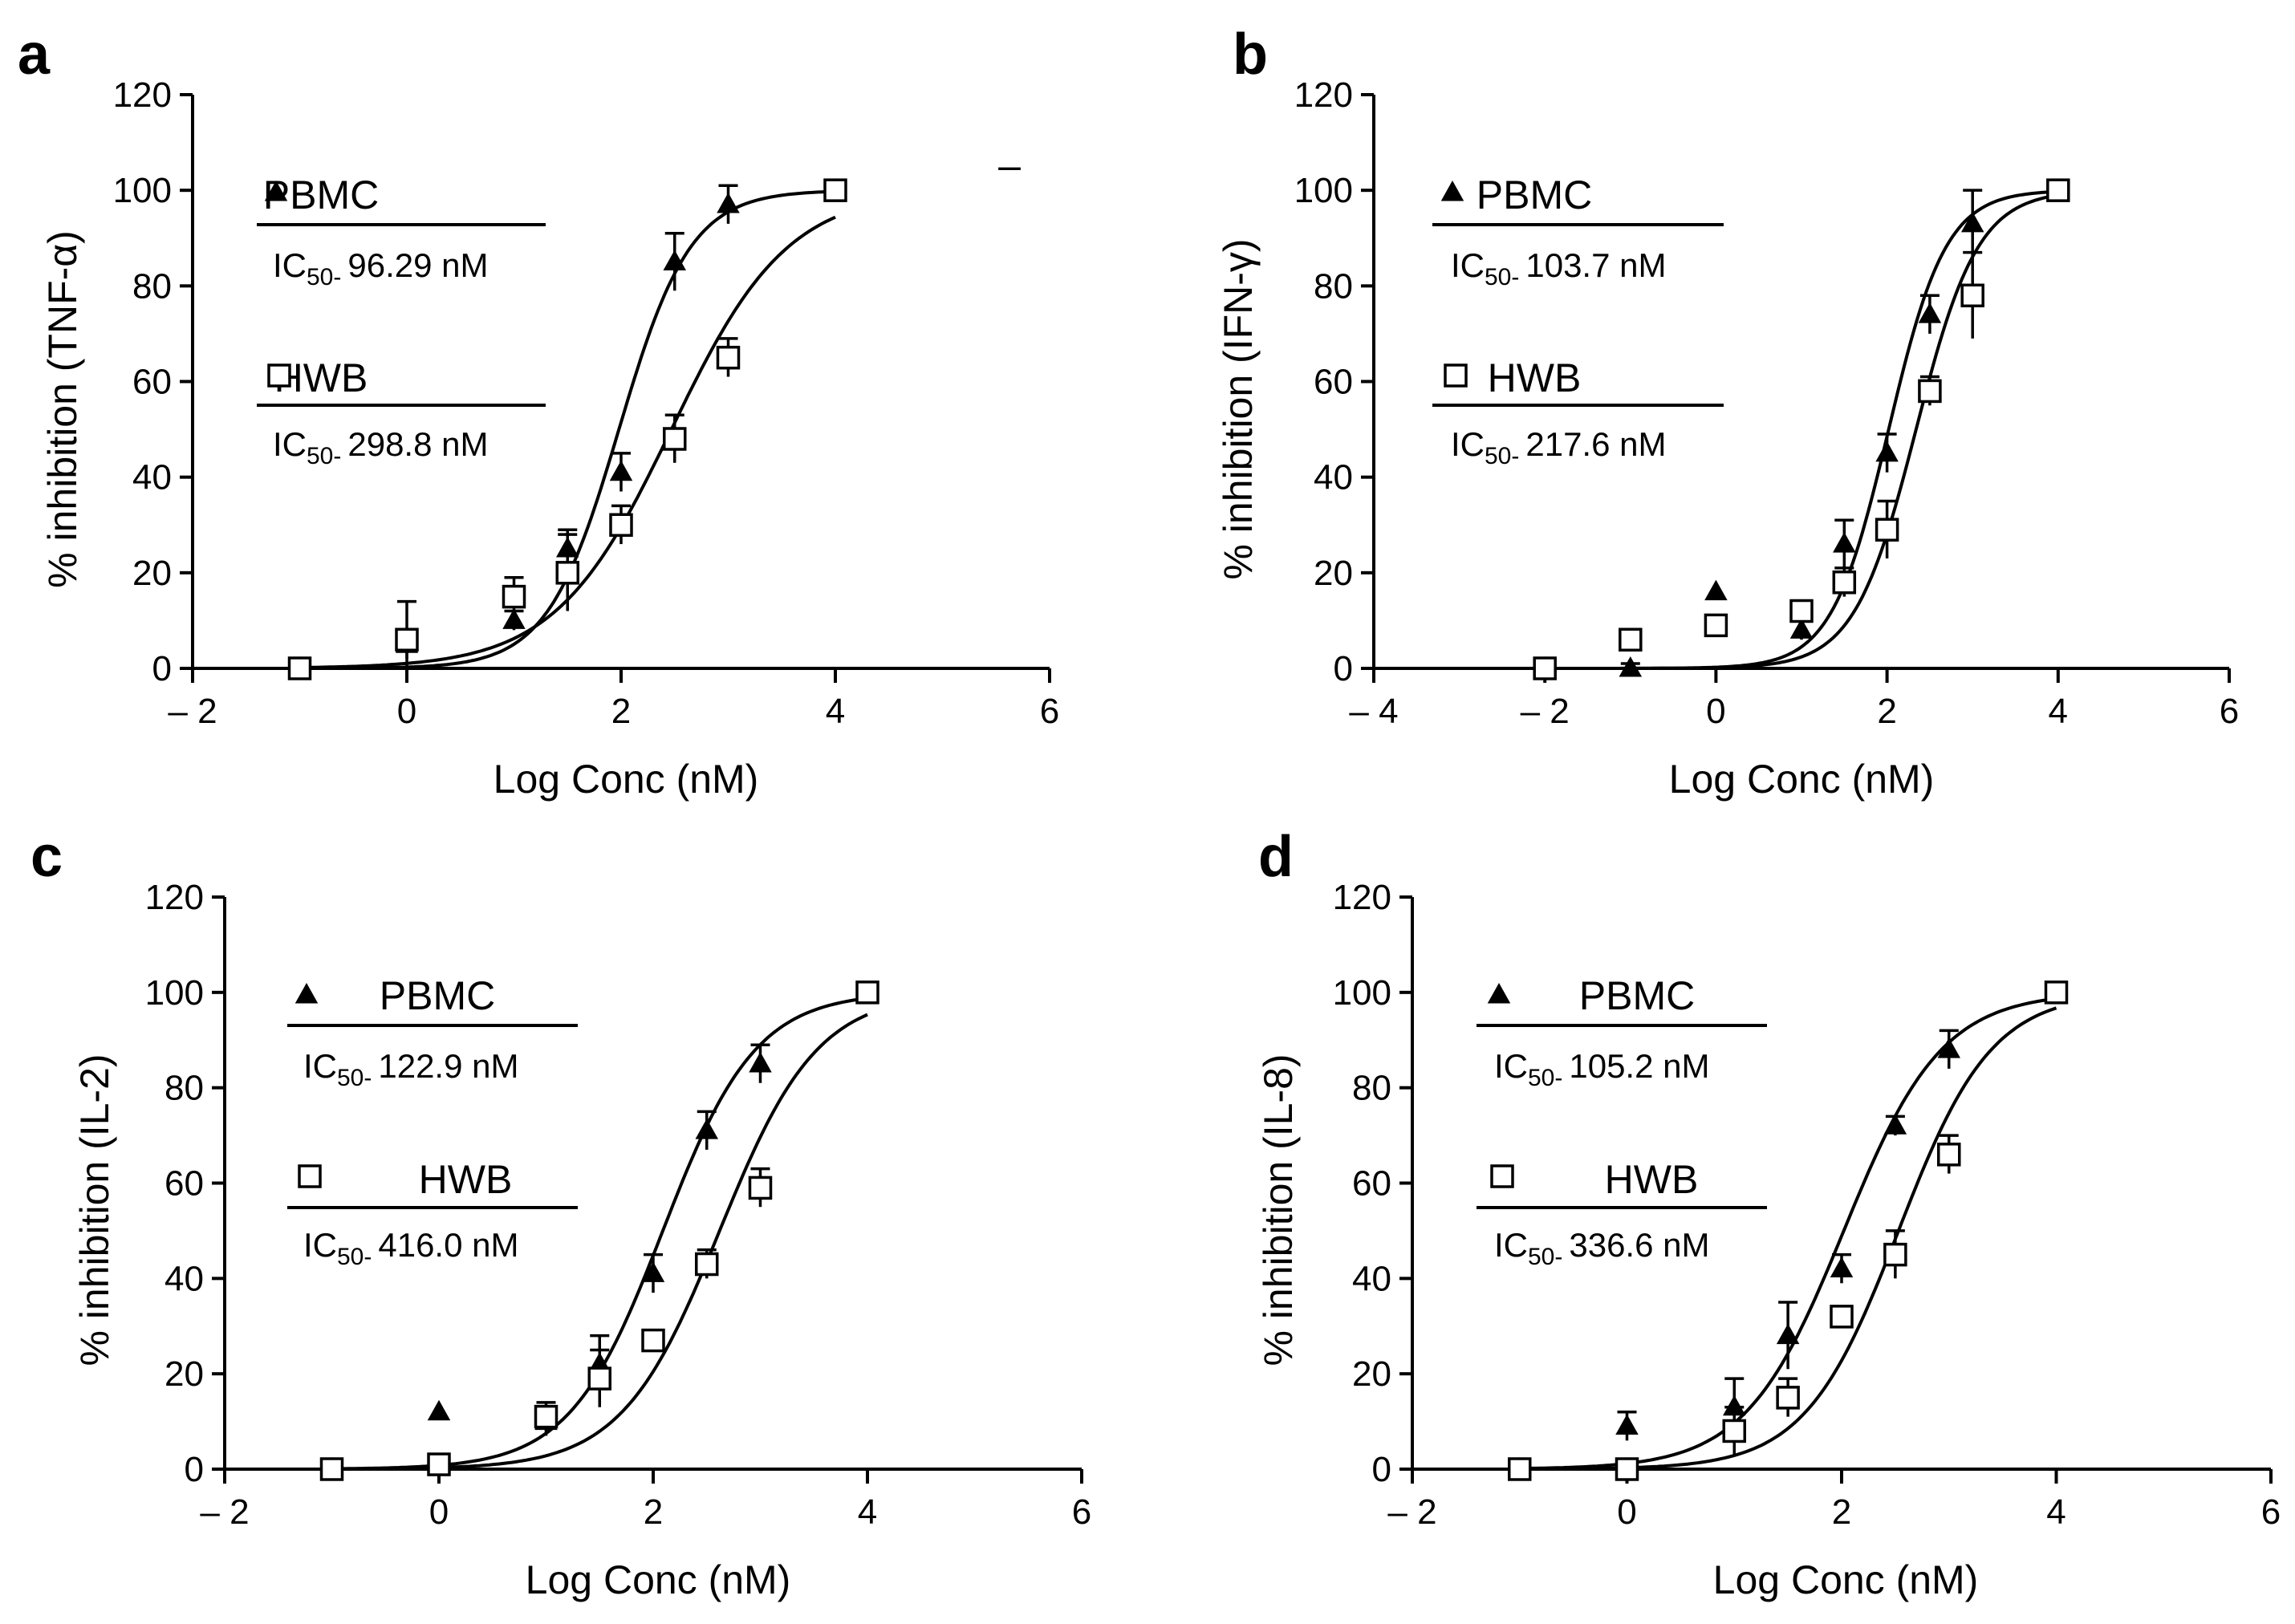 This screenshot has width=2295, height=1624. What do you see at coordinates (410, 1248) in the screenshot?
I see `legend-ic50-hwb: IC50- 416.0 nM` at bounding box center [410, 1248].